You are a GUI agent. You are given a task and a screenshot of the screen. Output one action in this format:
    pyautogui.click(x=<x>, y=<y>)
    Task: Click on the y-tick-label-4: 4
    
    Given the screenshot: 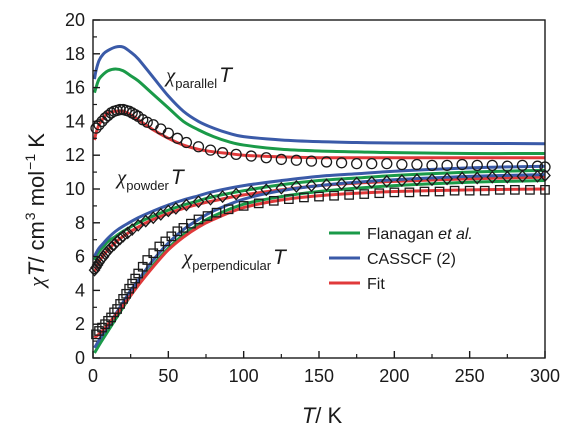 What is the action you would take?
    pyautogui.click(x=80, y=290)
    